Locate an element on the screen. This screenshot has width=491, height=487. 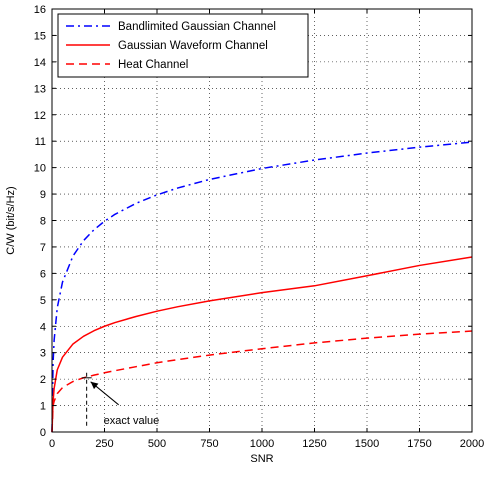
y-tick-label: 6 is located at coordinates (43, 274).